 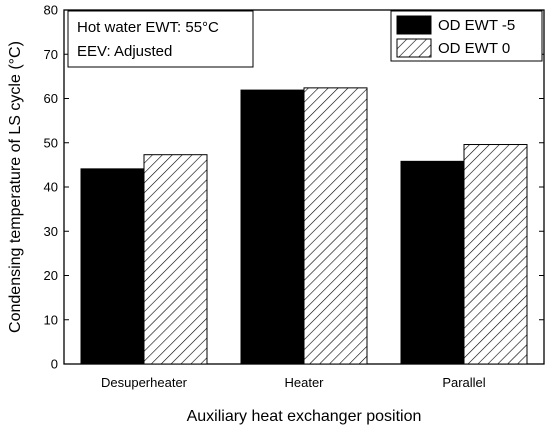 I want to click on y-tick-label: 50, so click(x=51, y=142).